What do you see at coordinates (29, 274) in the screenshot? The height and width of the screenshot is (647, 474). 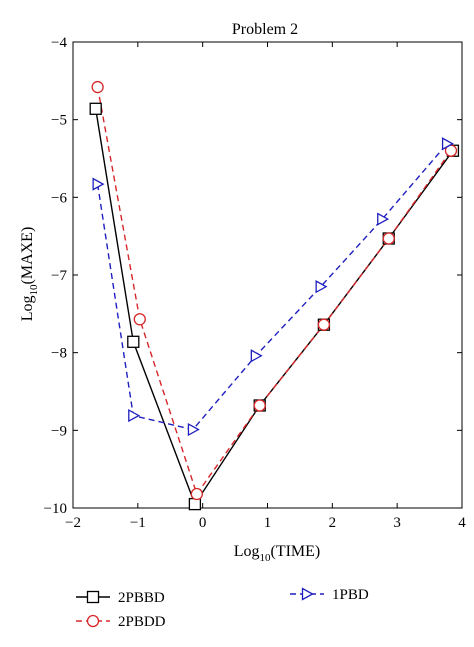 I see `y-axis-label: Log10(MAXE)` at bounding box center [29, 274].